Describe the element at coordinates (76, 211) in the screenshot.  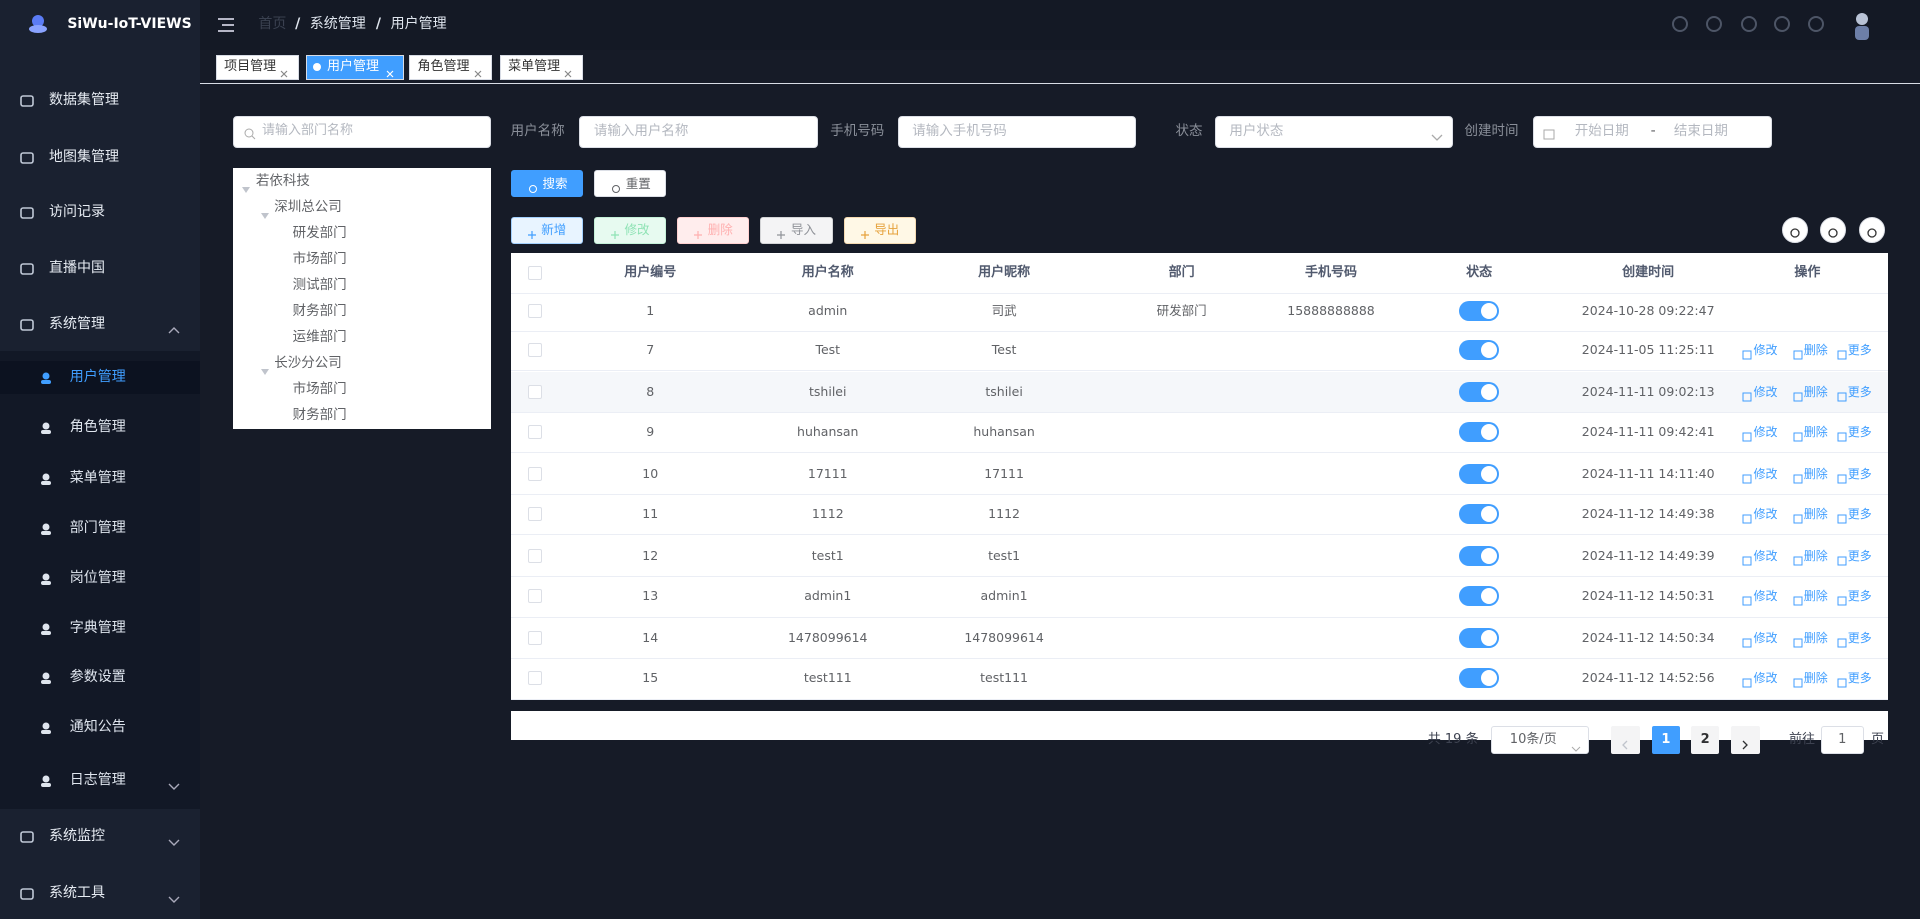
I see `menu-item: 访问记录` at that location.